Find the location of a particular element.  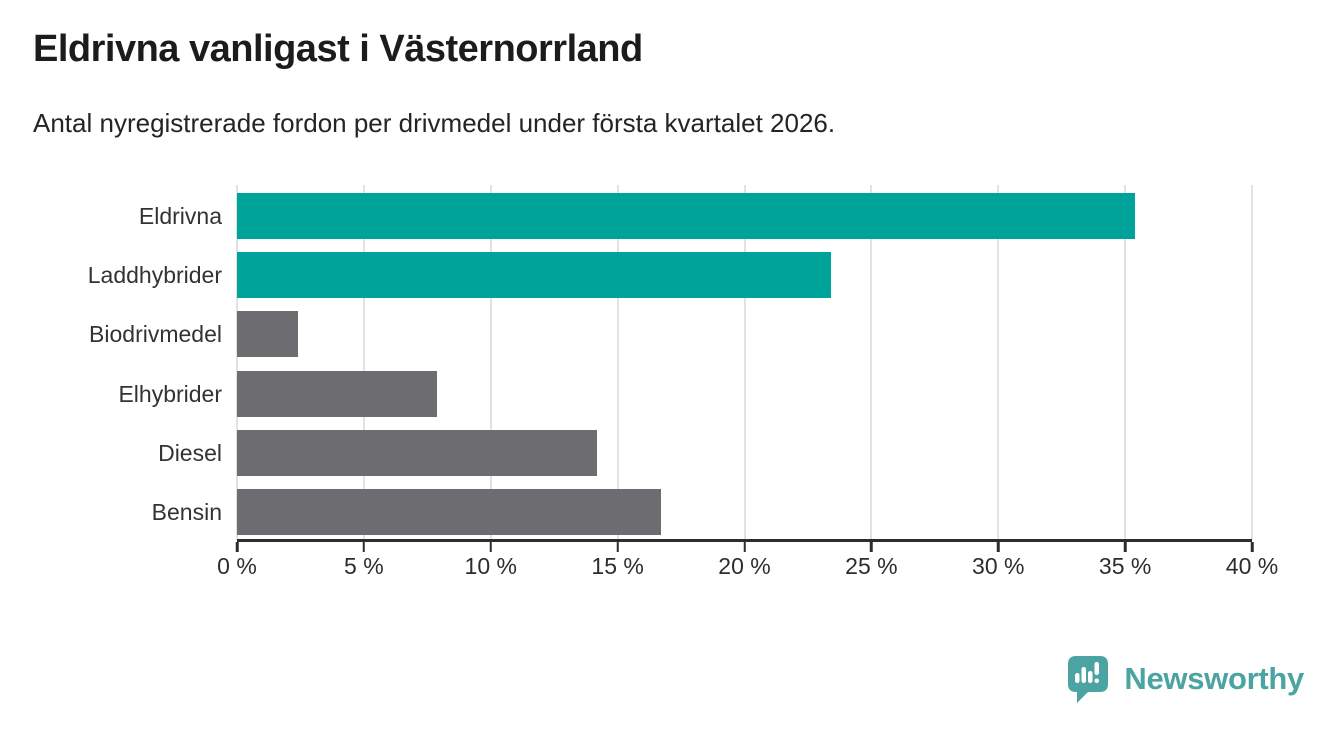

brand-footer: Newsworthy is located at coordinates (1184, 679).